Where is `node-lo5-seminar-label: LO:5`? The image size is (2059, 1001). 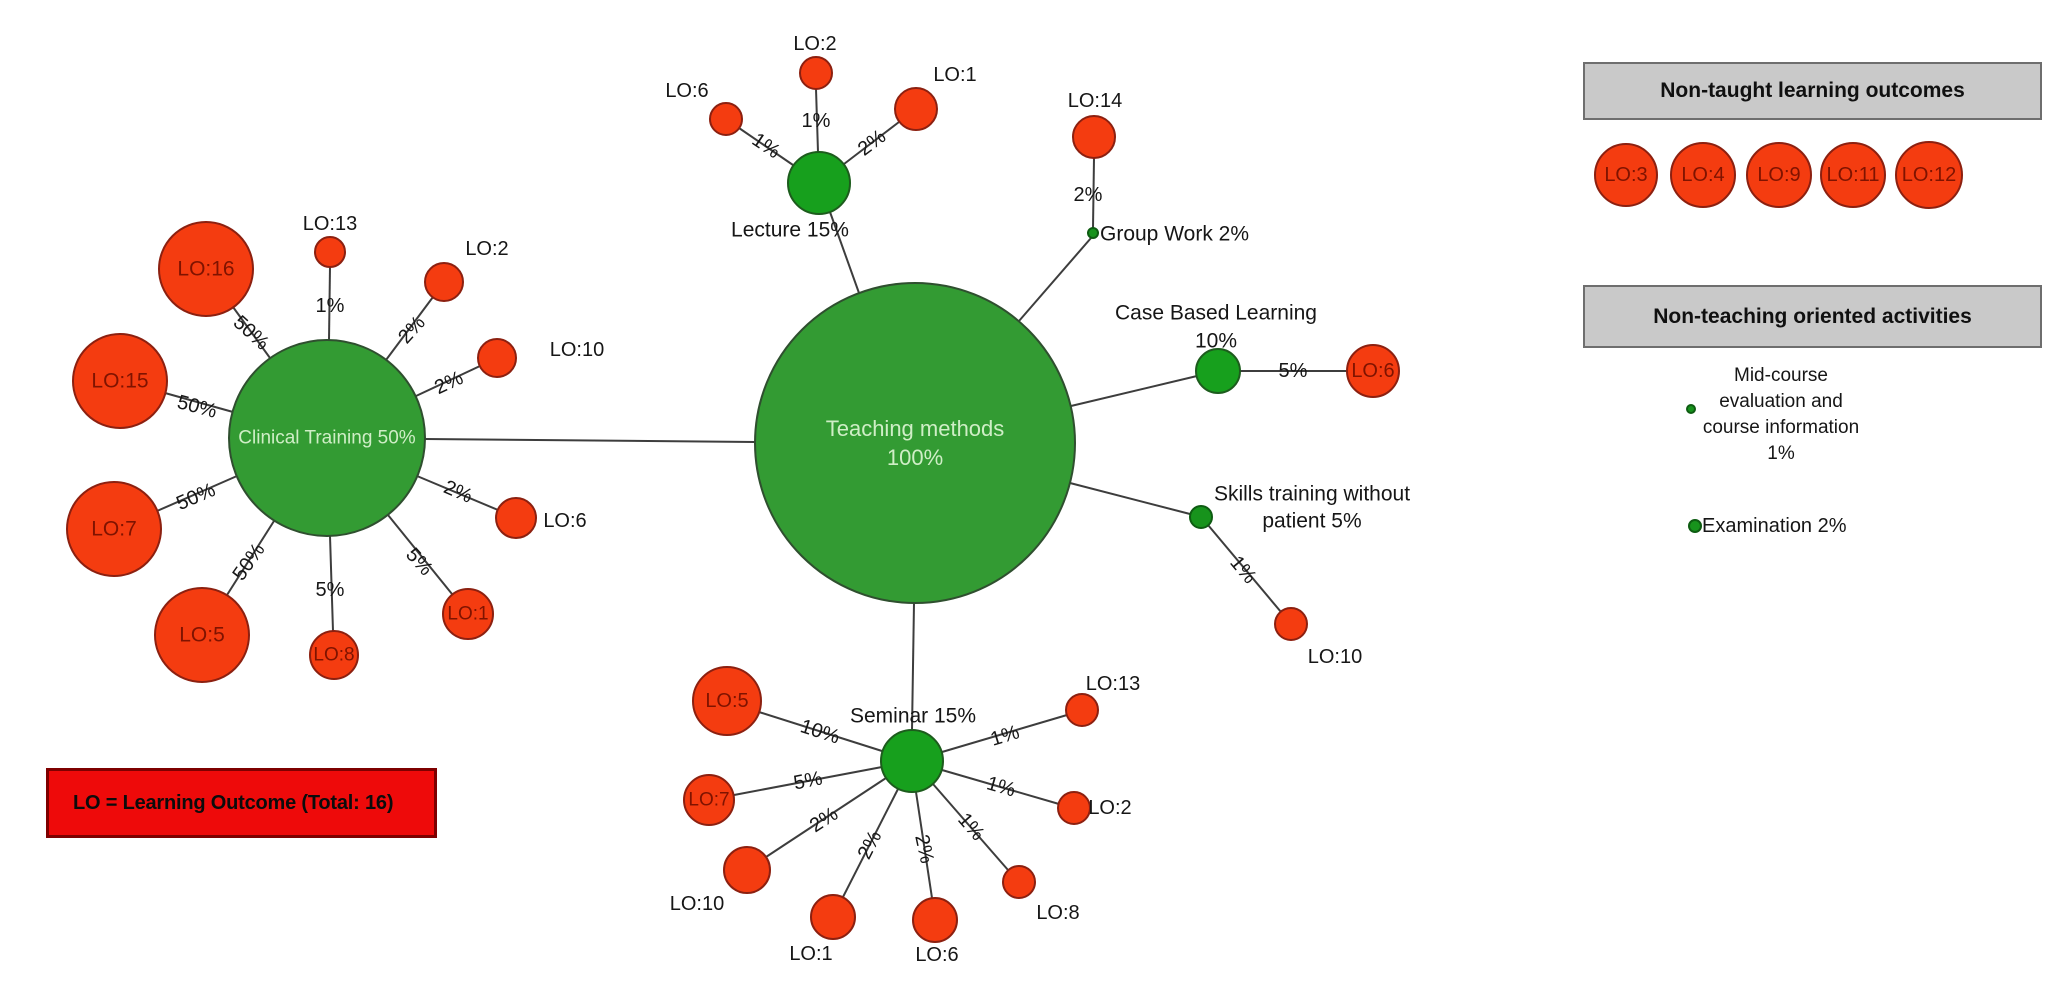 node-lo5-seminar-label: LO:5 is located at coordinates (726, 701).